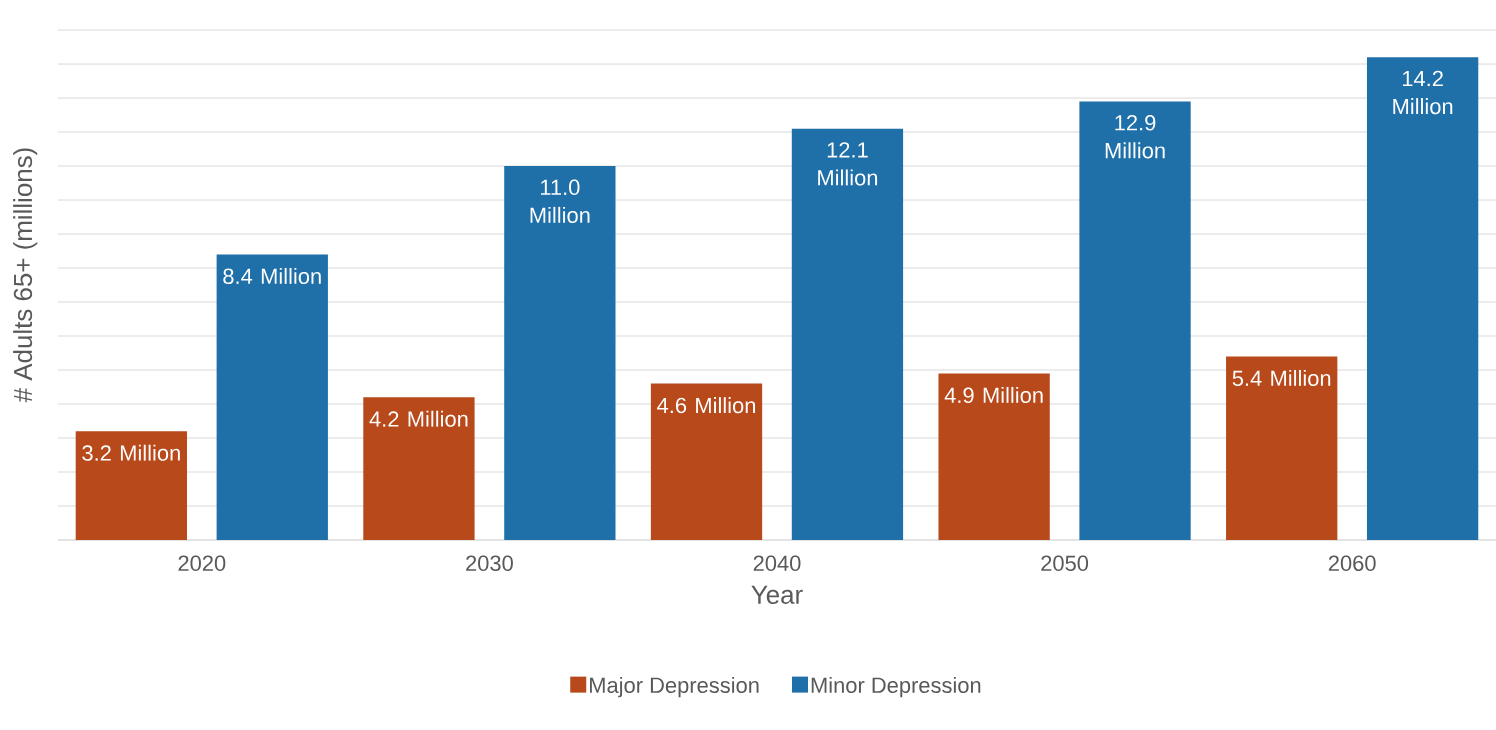  What do you see at coordinates (993, 395) in the screenshot?
I see `data-label: 4.9 Million` at bounding box center [993, 395].